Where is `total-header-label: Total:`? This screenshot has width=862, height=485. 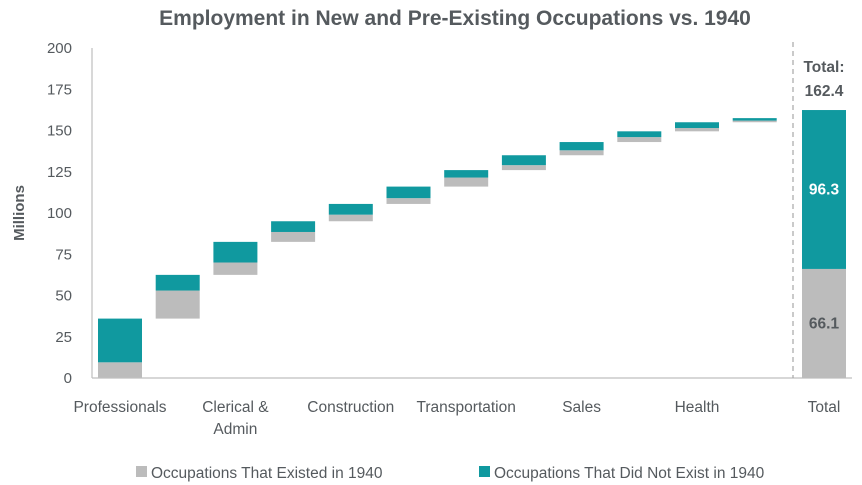 total-header-label: Total: is located at coordinates (823, 67).